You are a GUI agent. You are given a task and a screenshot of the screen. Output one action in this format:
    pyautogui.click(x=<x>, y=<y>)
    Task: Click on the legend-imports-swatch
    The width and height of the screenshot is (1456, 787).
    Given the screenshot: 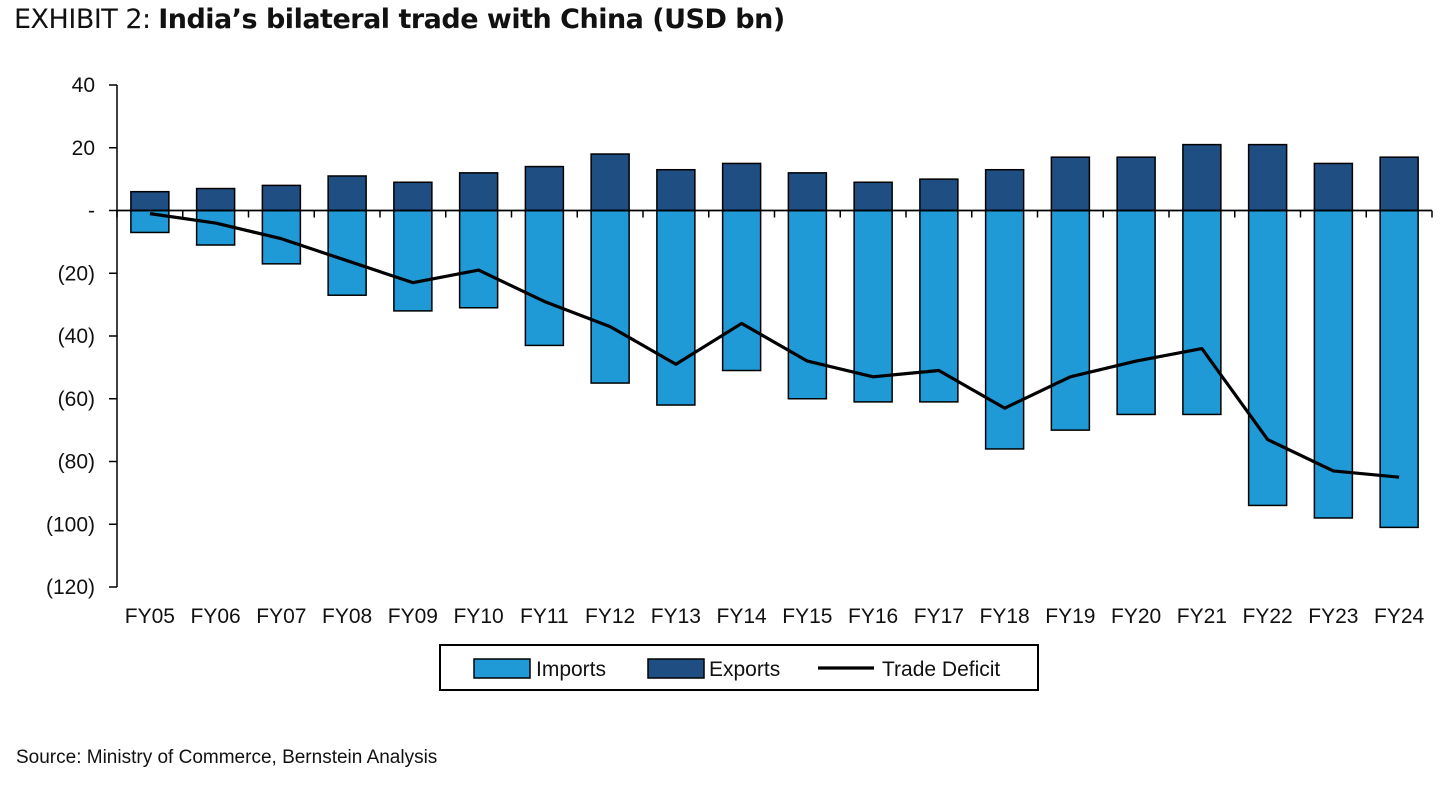 What is the action you would take?
    pyautogui.click(x=502, y=668)
    